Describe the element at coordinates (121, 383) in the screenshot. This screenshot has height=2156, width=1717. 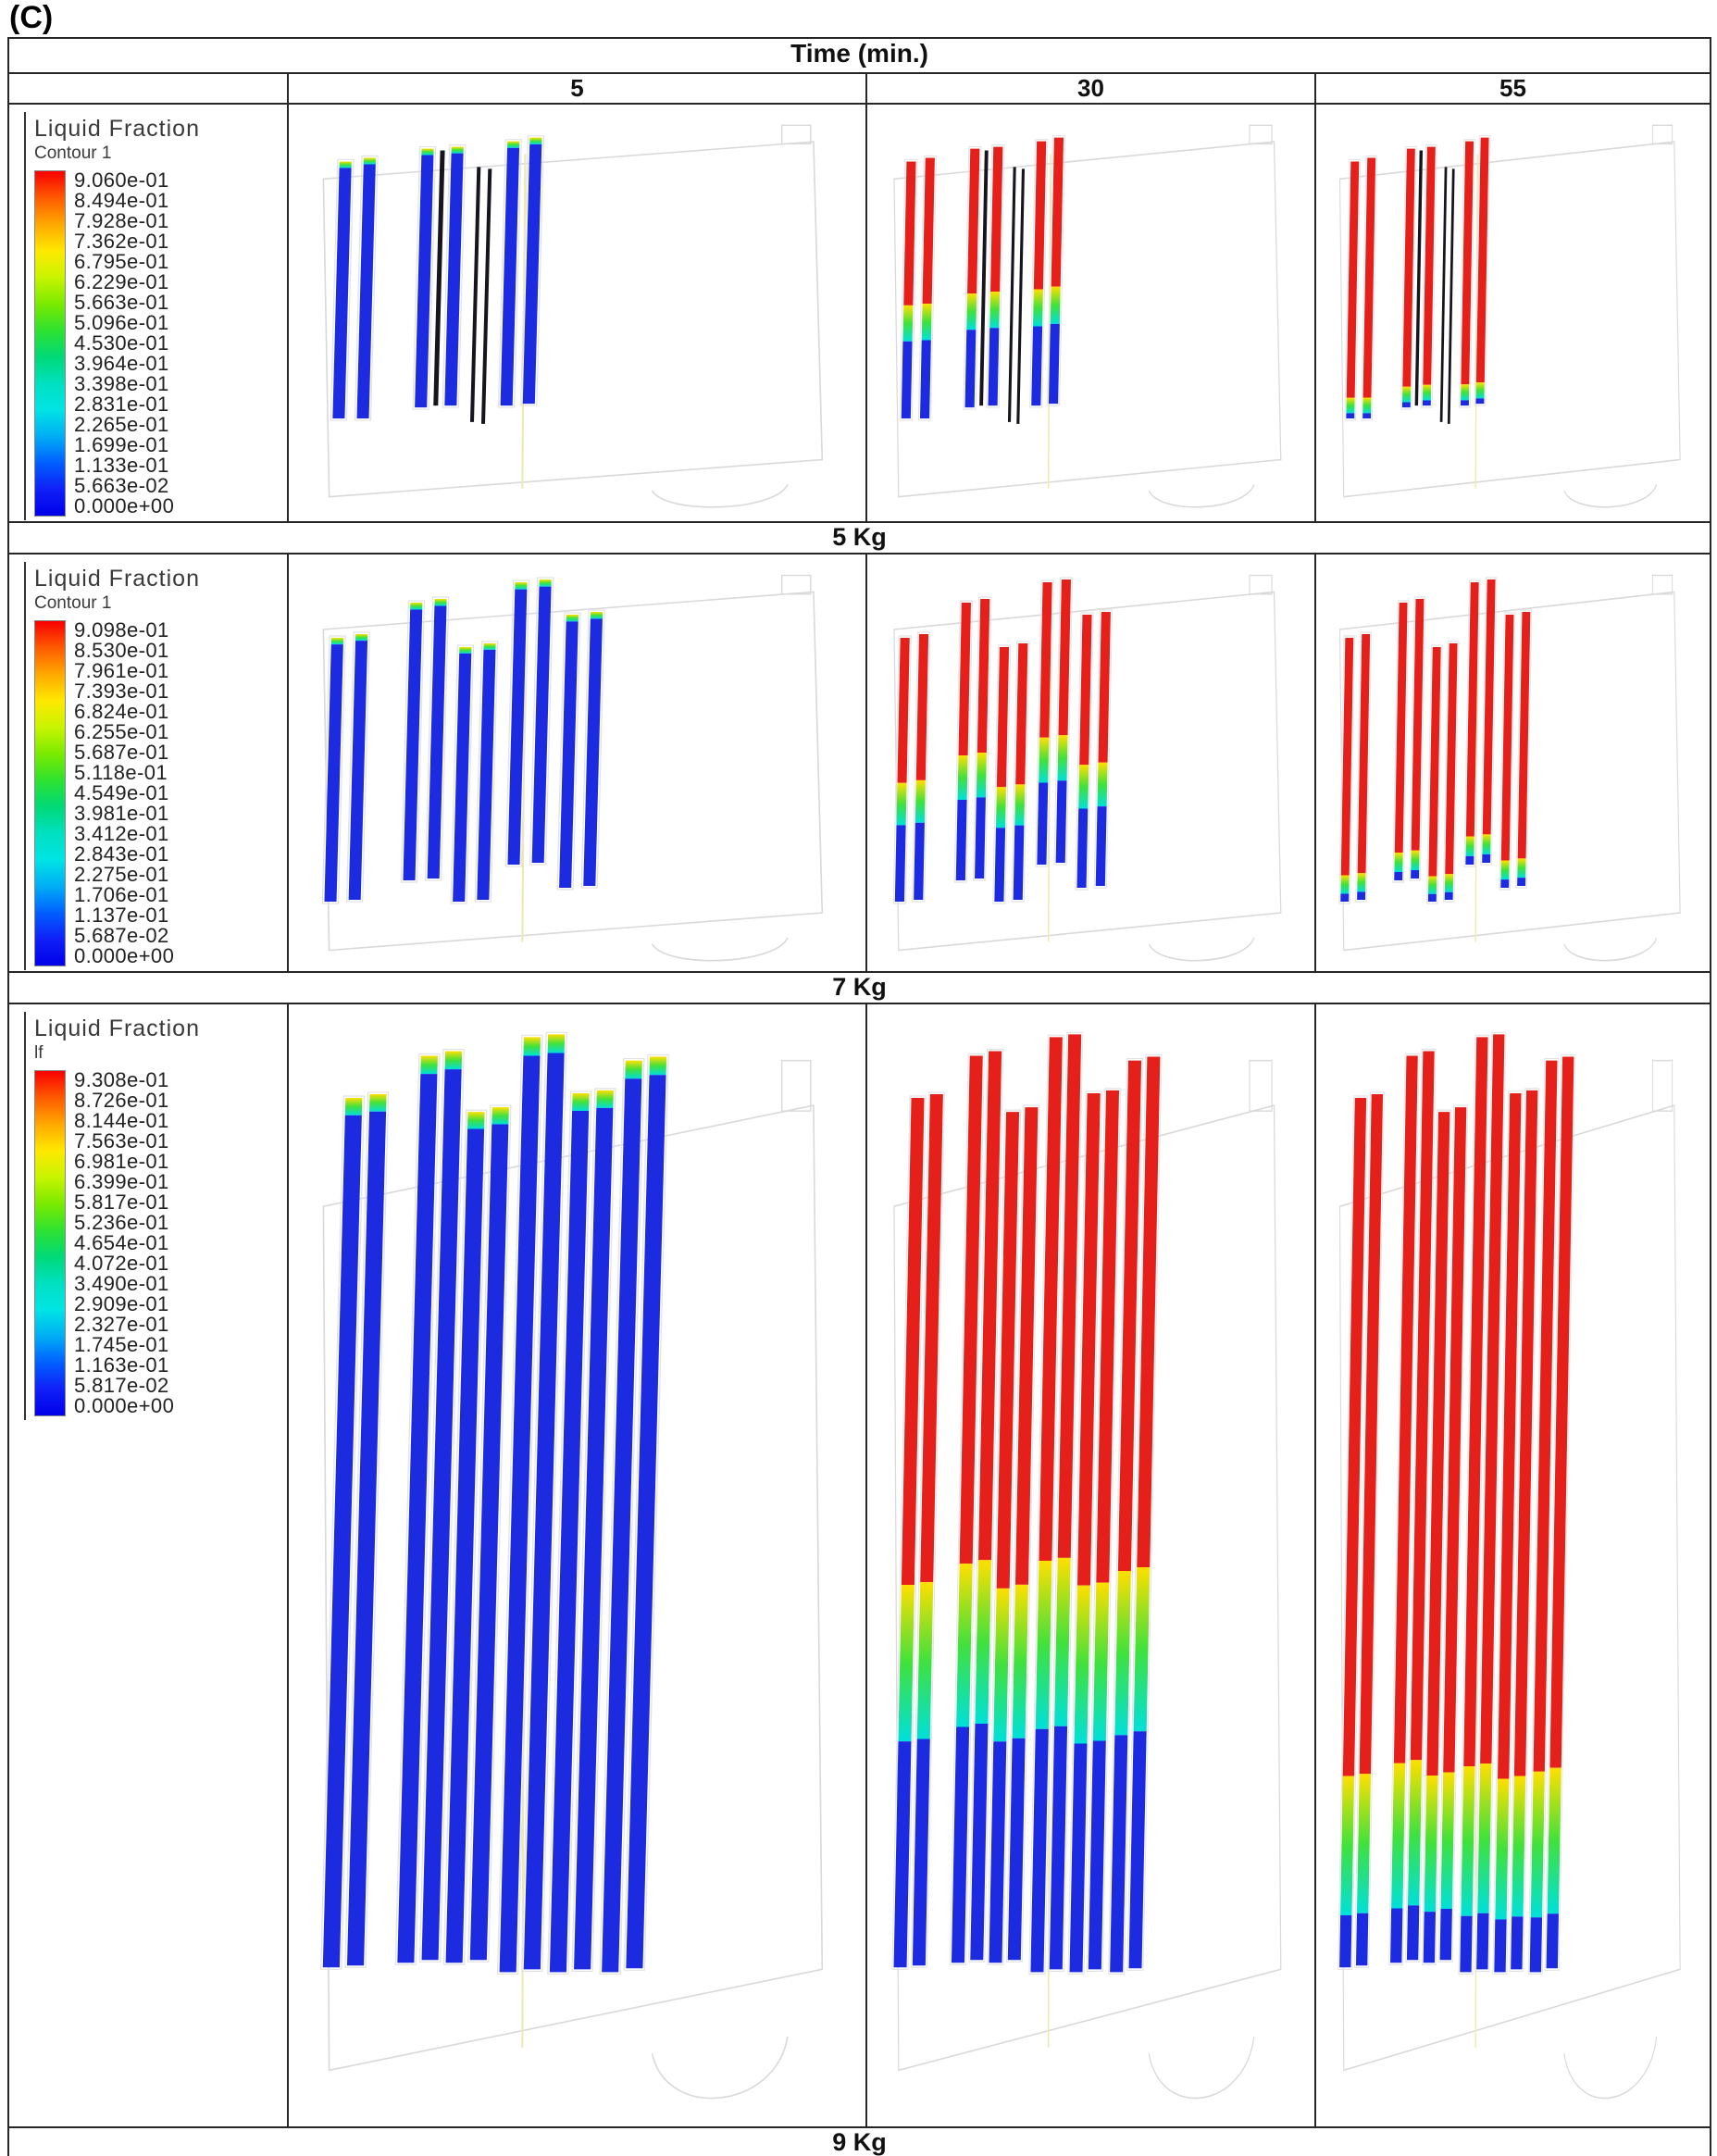
I see `legend-value: 3.398e-01` at that location.